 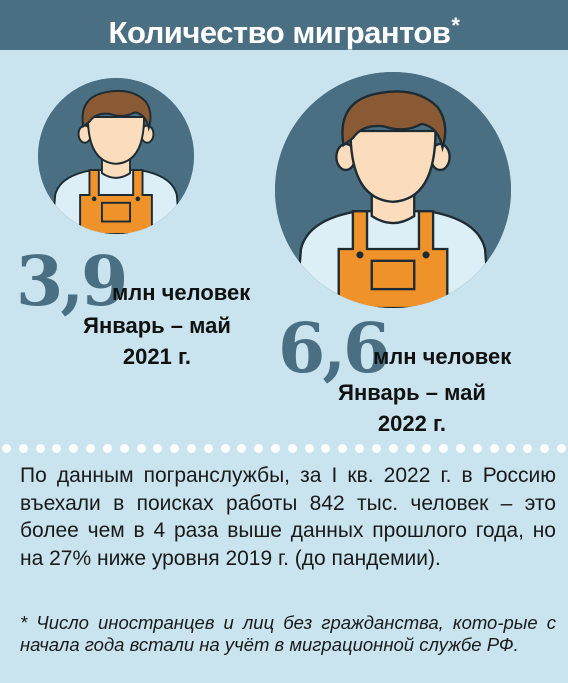 What do you see at coordinates (455, 25) in the screenshot?
I see `title-asterisk: *` at bounding box center [455, 25].